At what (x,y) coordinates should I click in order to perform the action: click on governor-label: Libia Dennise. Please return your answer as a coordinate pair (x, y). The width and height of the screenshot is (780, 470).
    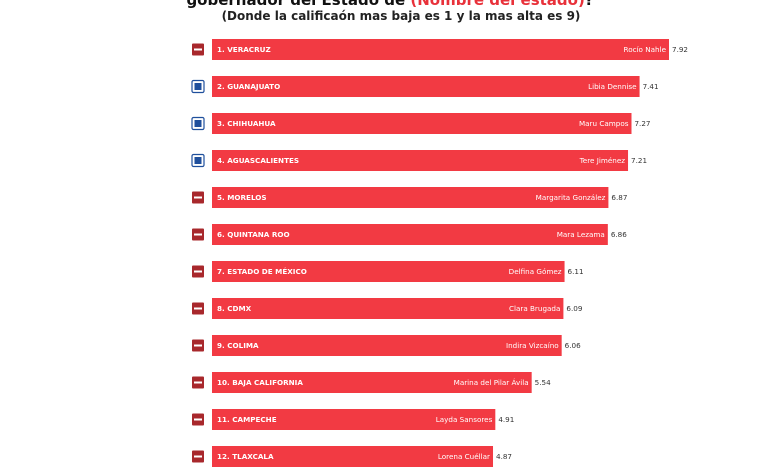
    Looking at the image, I should click on (612, 86).